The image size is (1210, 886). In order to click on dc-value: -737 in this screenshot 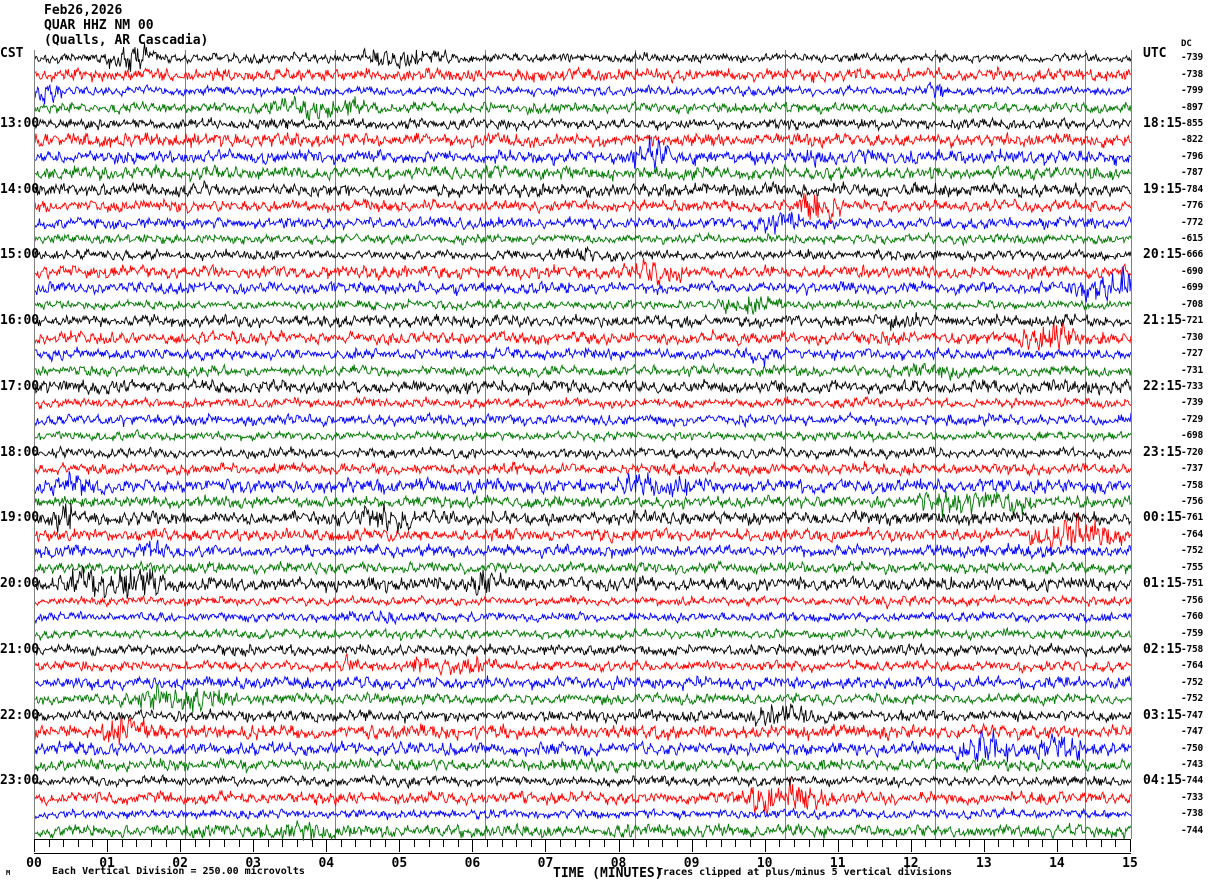, I will do `click(1192, 469)`.